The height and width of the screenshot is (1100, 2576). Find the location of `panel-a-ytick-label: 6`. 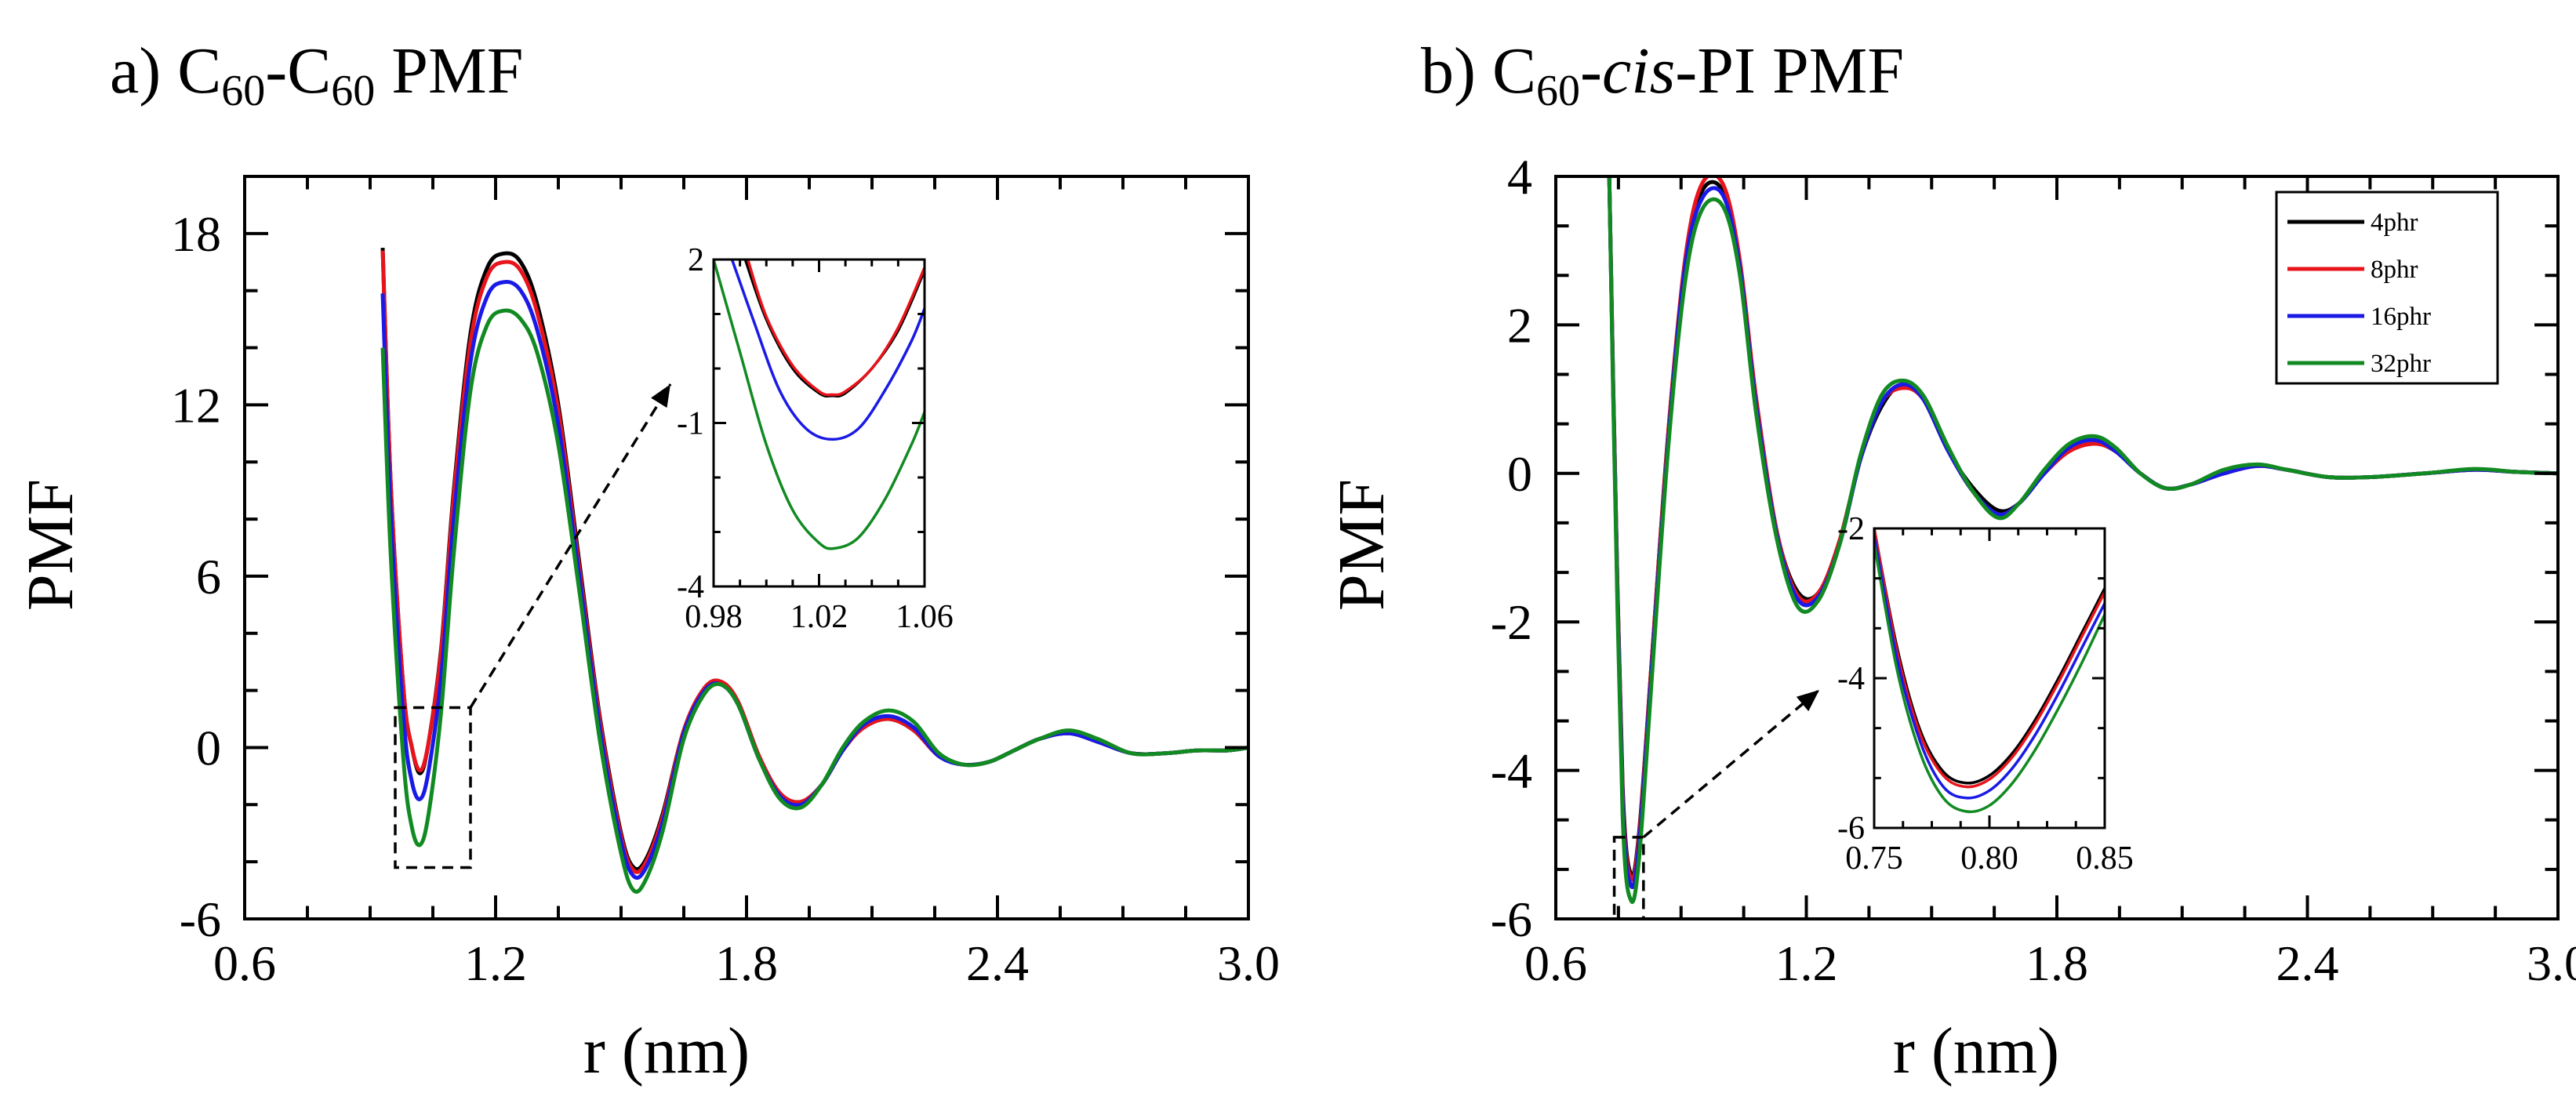

panel-a-ytick-label: 6 is located at coordinates (208, 576).